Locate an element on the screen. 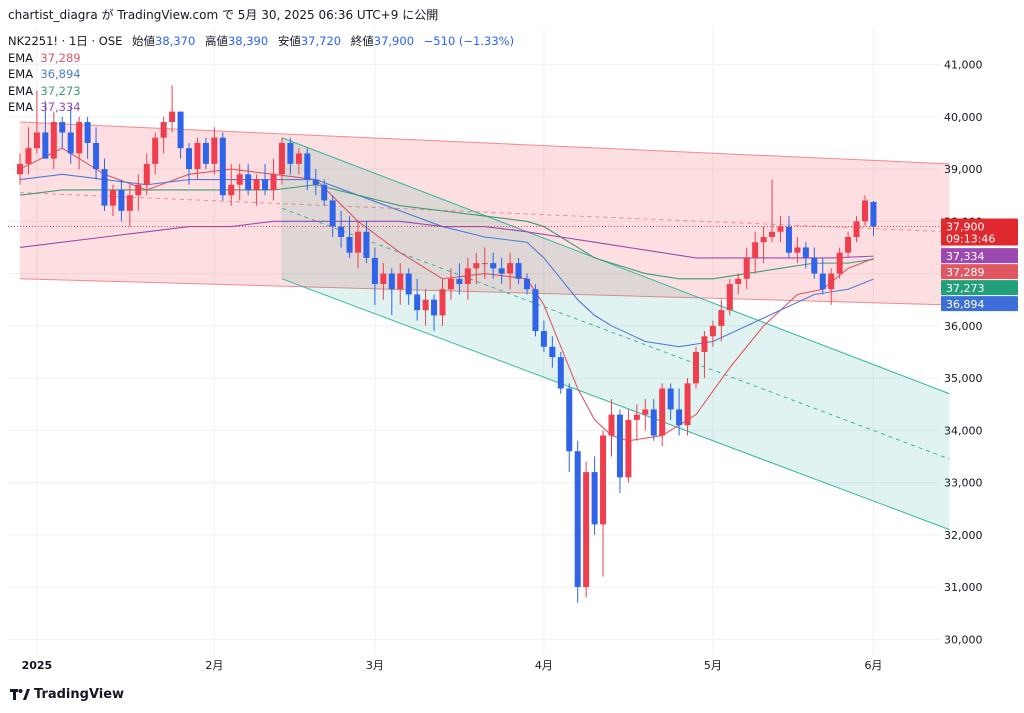 The image size is (1024, 713). open-label: 始値 is located at coordinates (144, 41).